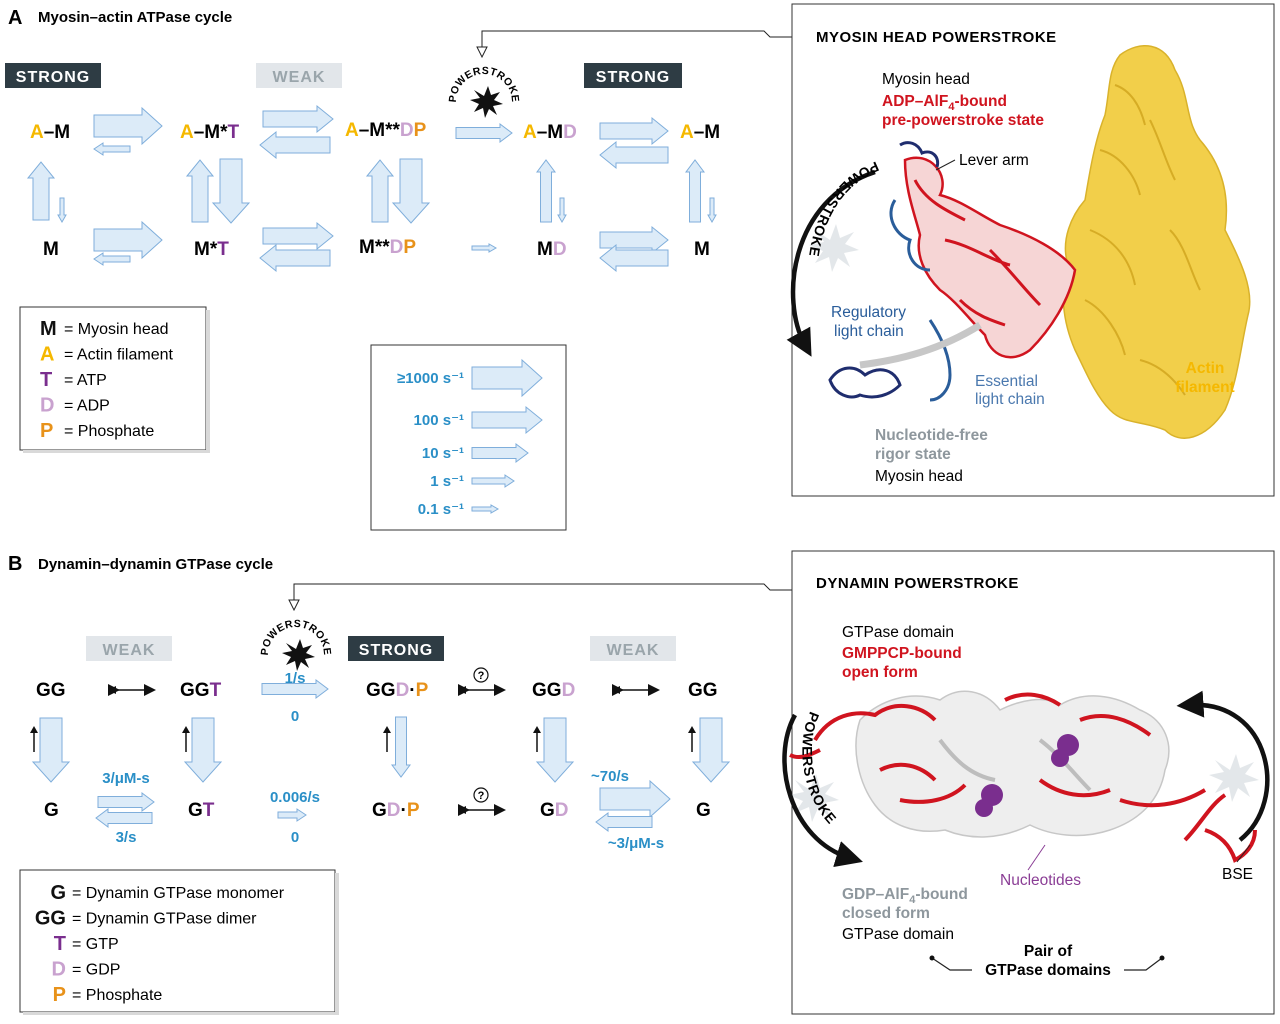  Describe the element at coordinates (295, 678) in the screenshot. I see `rate-ggt-forward: 1/s` at that location.